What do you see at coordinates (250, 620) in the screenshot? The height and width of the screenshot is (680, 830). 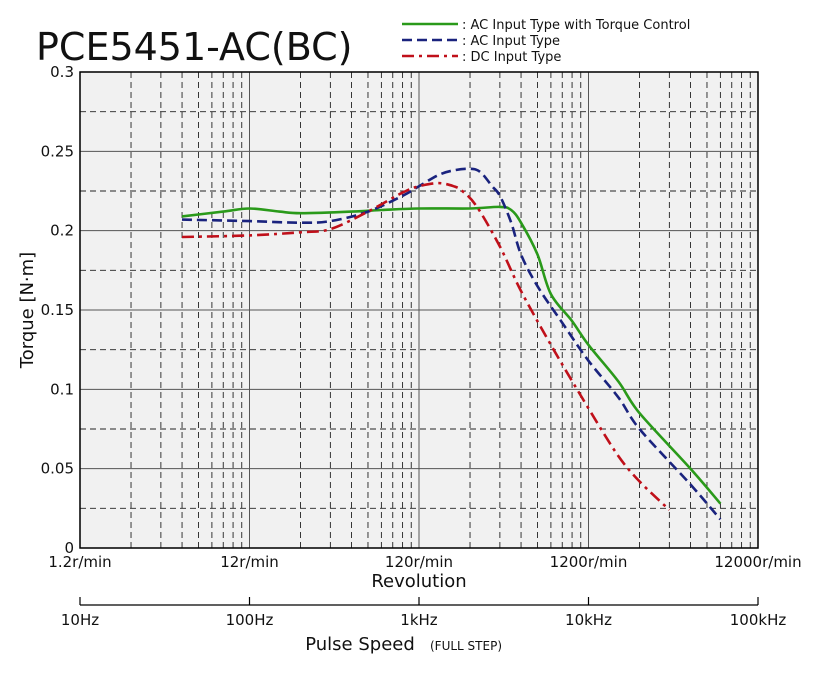 I see `pulse-tick-label: 100Hz` at bounding box center [250, 620].